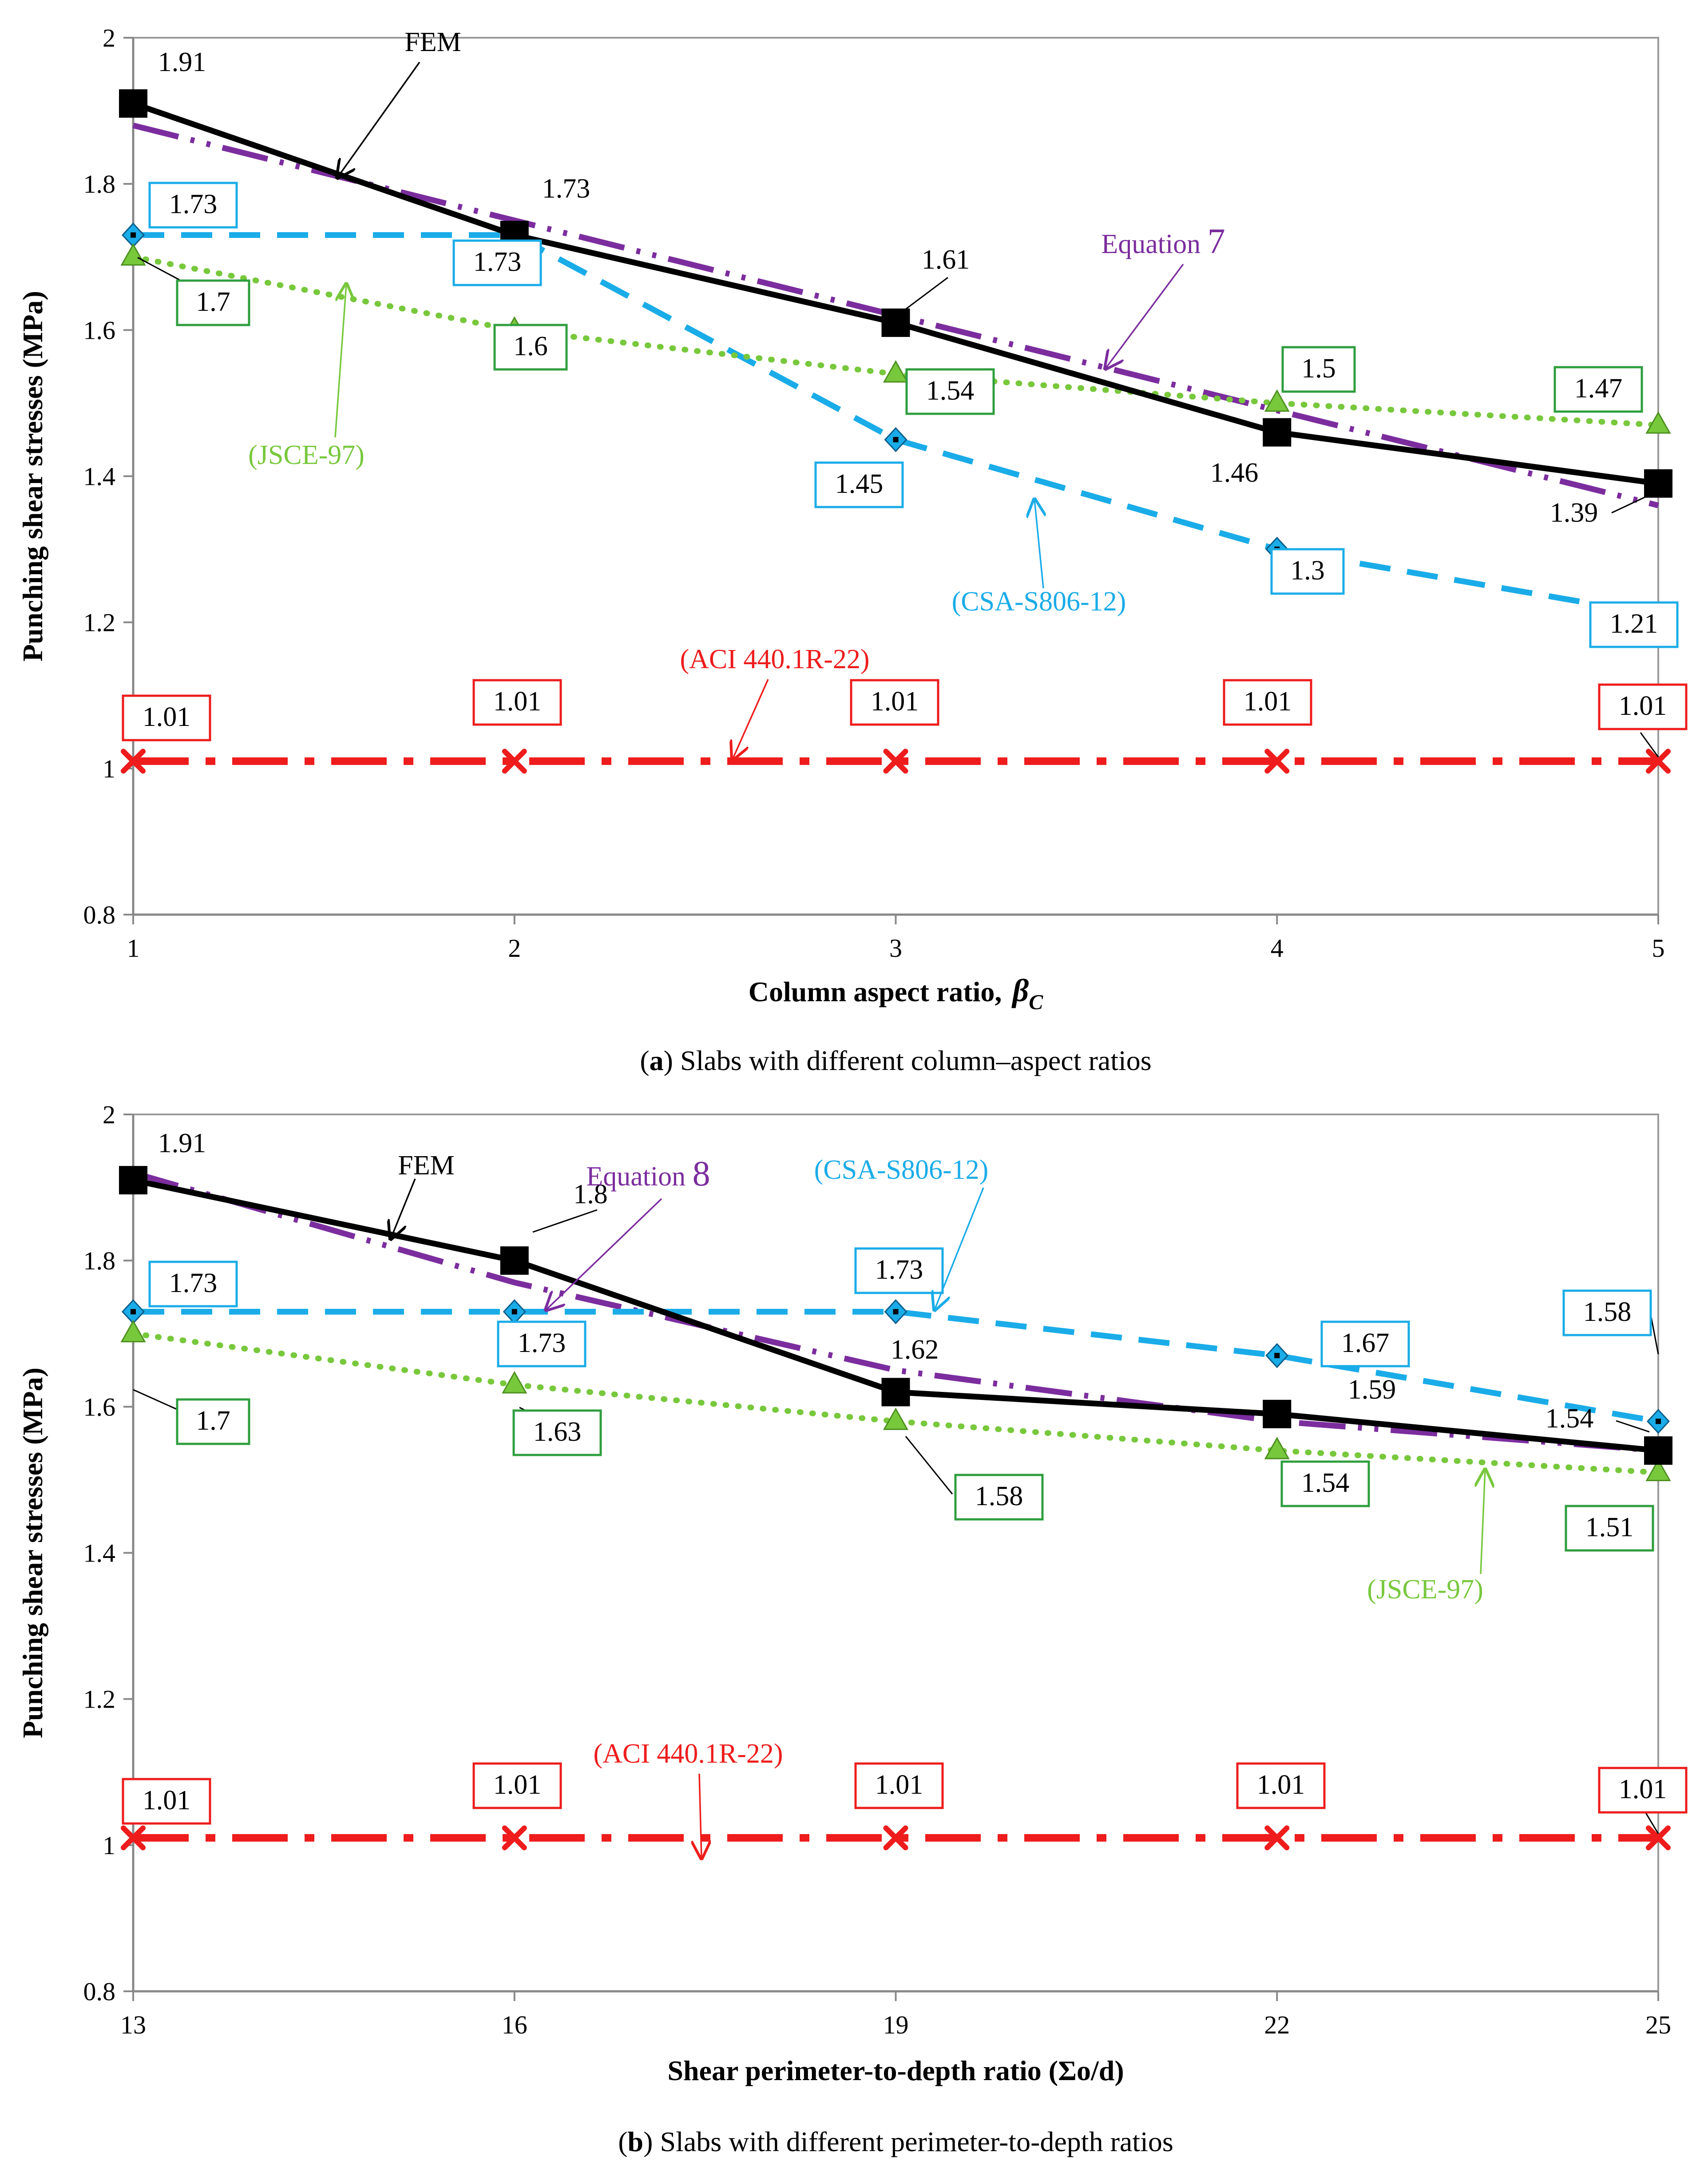 The image size is (1696, 2184). What do you see at coordinates (1372, 1390) in the screenshot?
I see `fem-data-label: 1.59` at bounding box center [1372, 1390].